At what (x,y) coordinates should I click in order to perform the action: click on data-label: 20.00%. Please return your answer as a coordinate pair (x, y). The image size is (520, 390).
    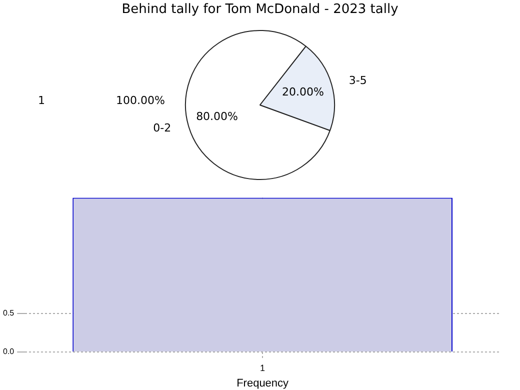
    Looking at the image, I should click on (303, 92).